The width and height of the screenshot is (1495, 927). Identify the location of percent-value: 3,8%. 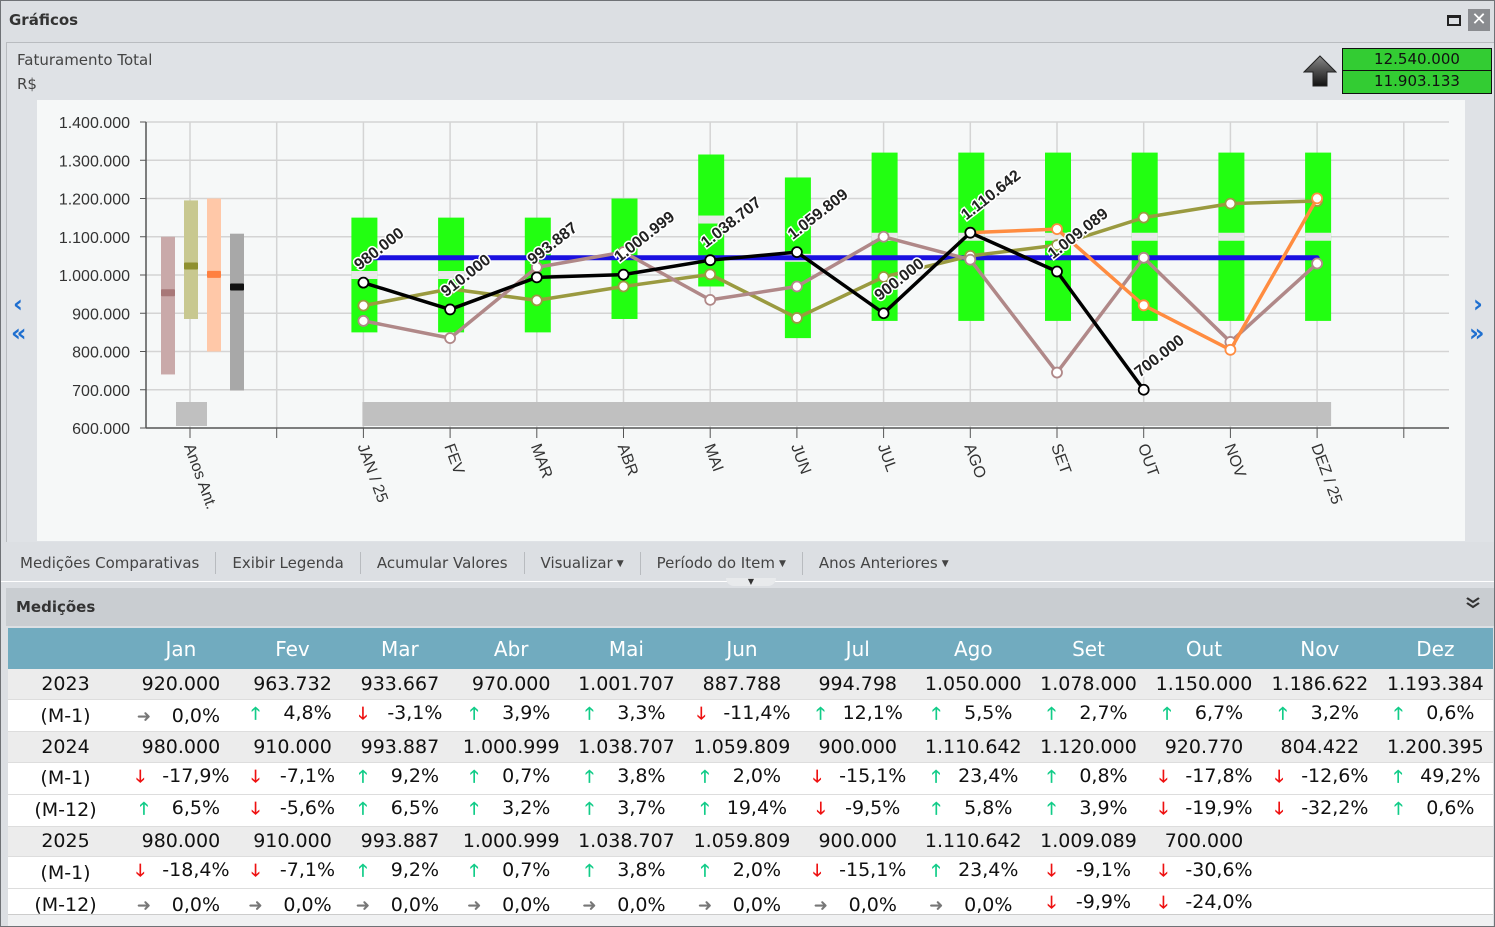
(641, 870).